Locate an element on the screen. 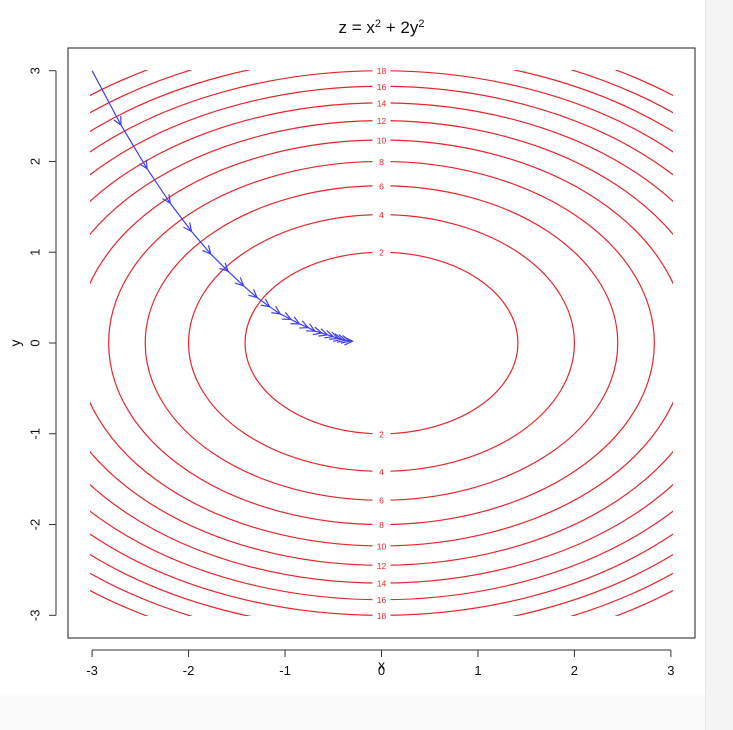  x-tick-label: 0 is located at coordinates (381, 670).